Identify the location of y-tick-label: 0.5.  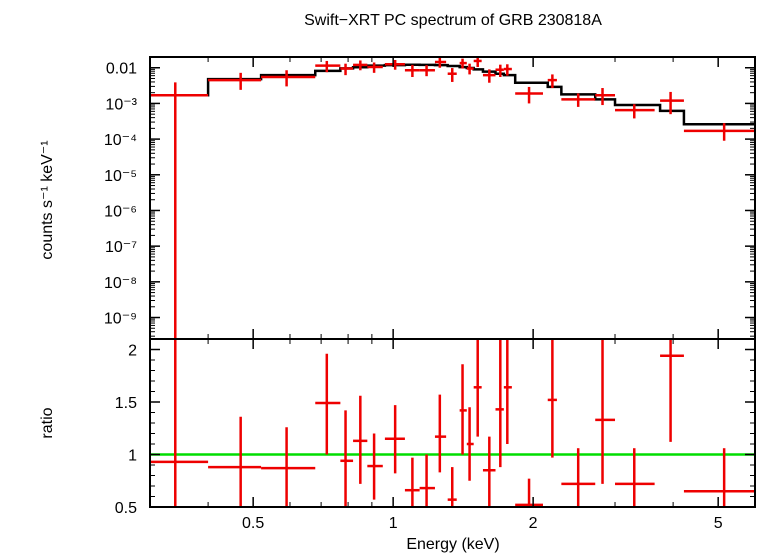
(126, 508).